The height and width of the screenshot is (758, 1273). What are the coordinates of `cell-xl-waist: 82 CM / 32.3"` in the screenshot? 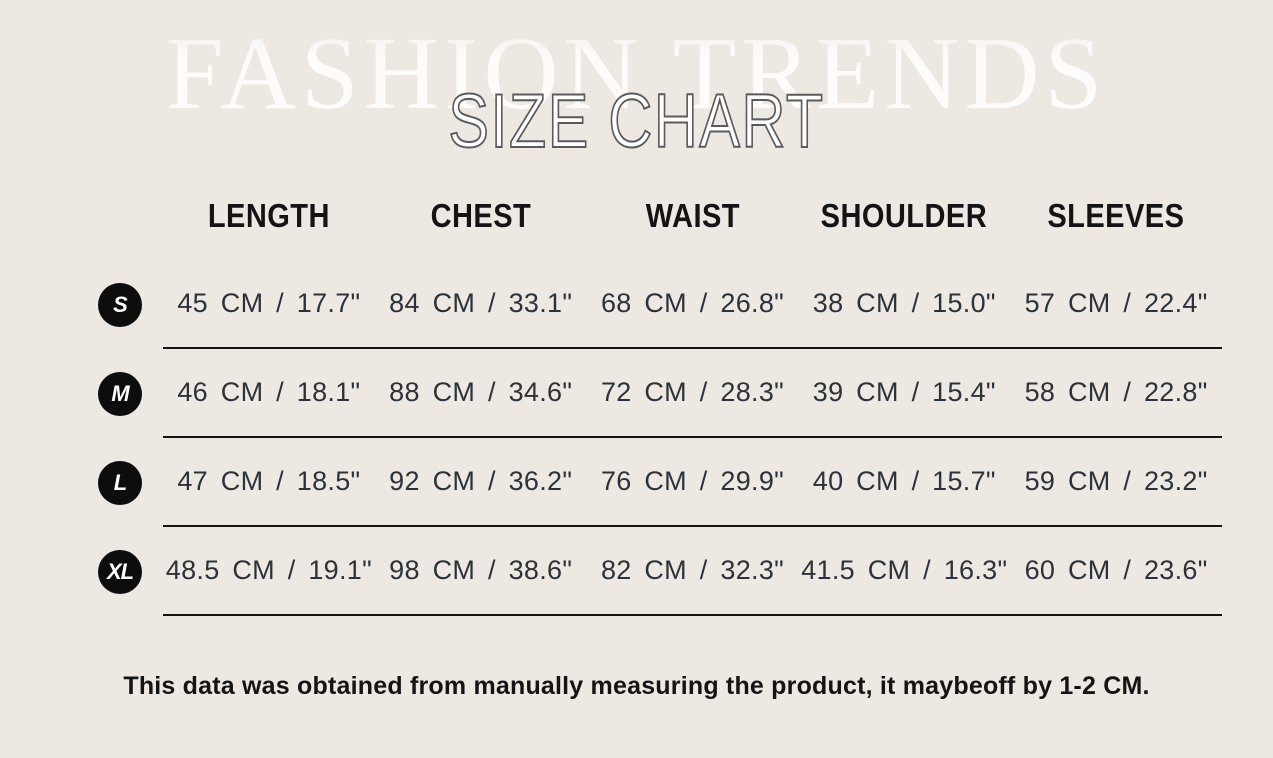 It's located at (692, 570).